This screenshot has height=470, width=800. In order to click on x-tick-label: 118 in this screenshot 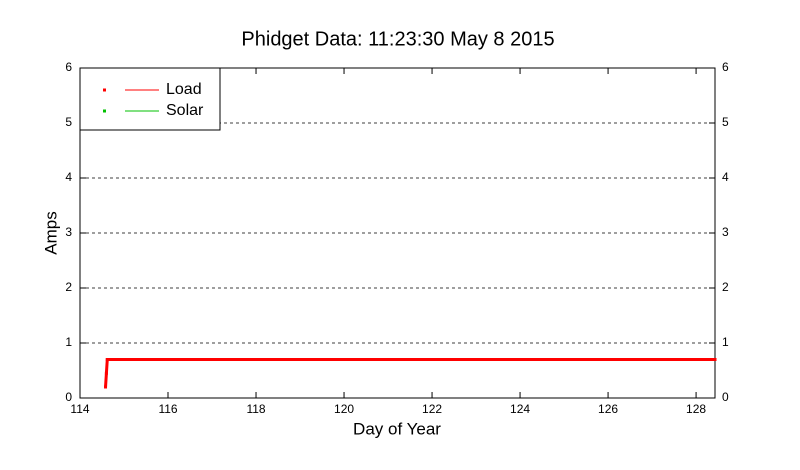, I will do `click(255, 409)`.